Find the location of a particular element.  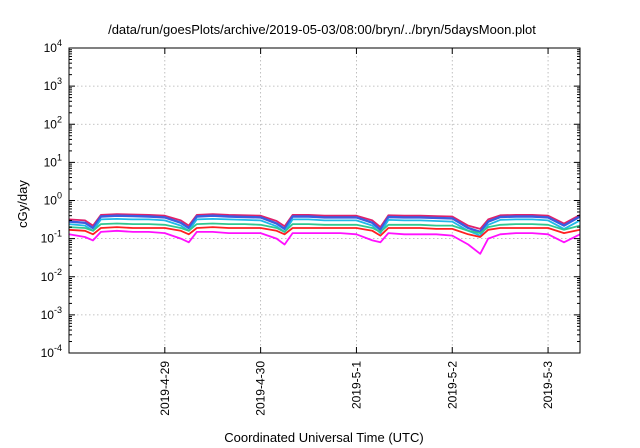

x-tick-label: 2019-5-3 is located at coordinates (548, 385).